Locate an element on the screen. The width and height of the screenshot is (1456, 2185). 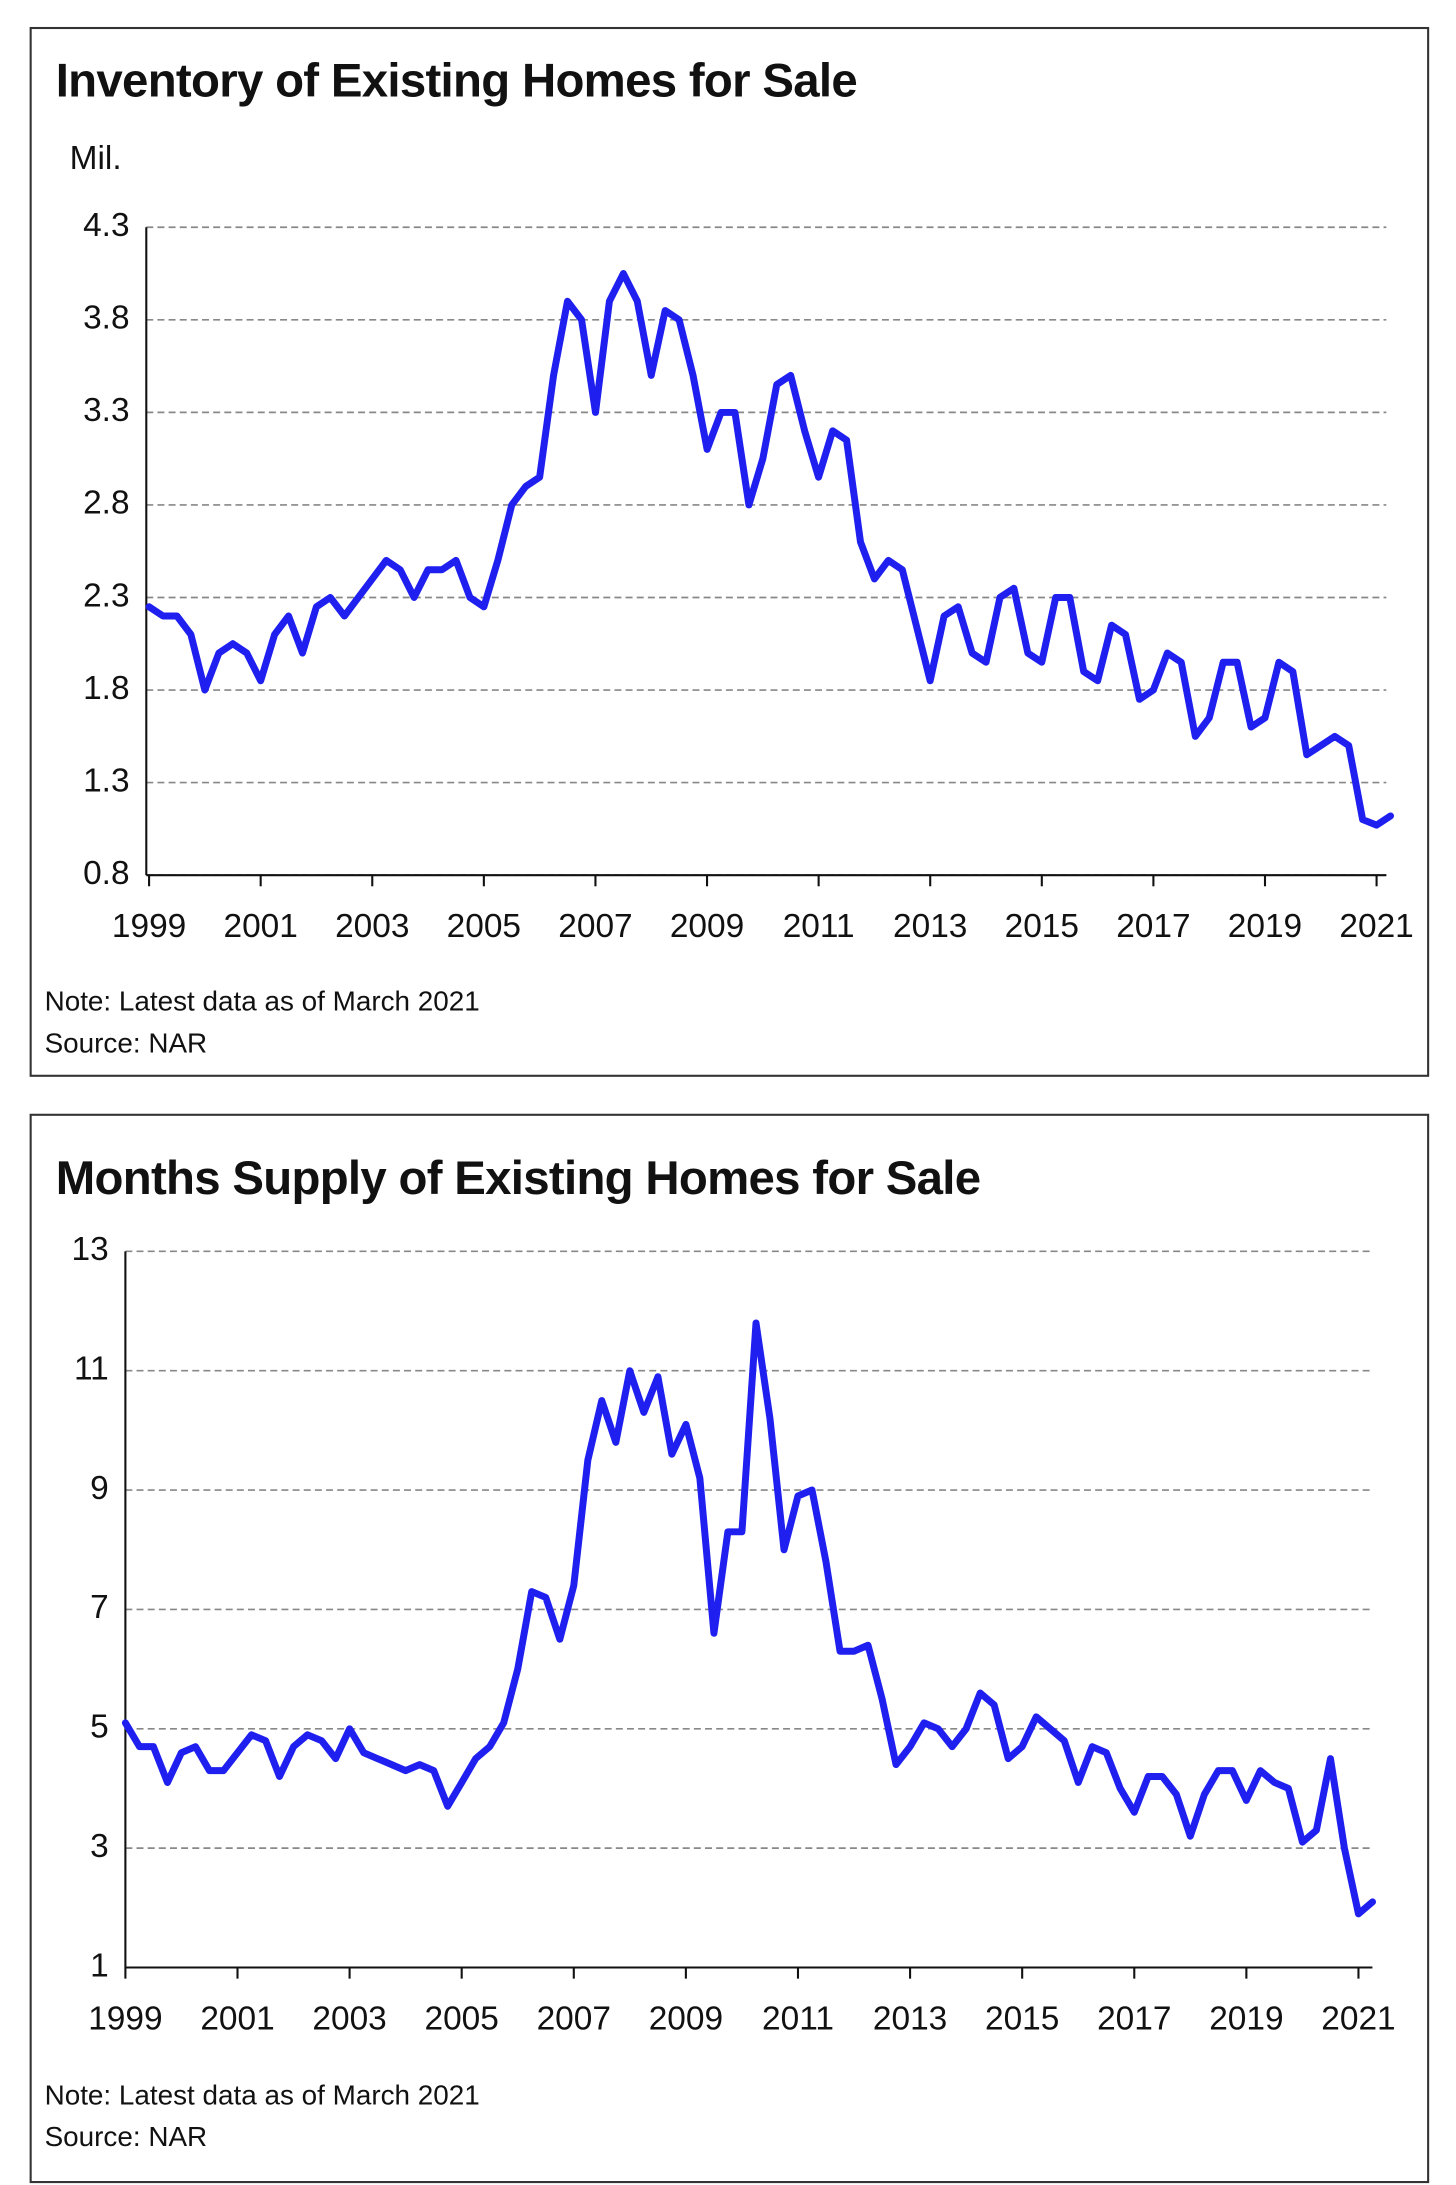
y-tick-label: 3.3 is located at coordinates (106, 410).